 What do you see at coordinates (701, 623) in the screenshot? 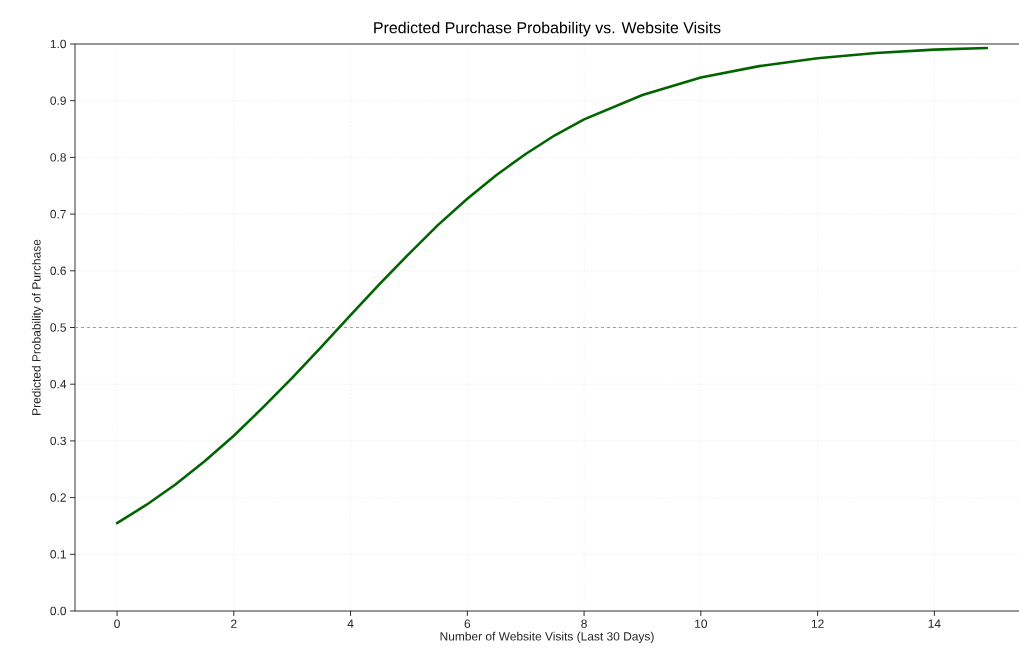
I see `x-tick-label: 10` at bounding box center [701, 623].